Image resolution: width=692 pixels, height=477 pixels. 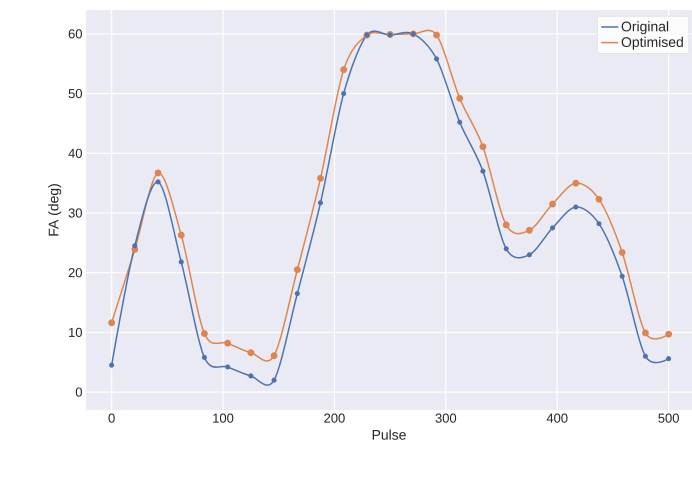 What do you see at coordinates (75, 213) in the screenshot?
I see `y-tick-label: 30` at bounding box center [75, 213].